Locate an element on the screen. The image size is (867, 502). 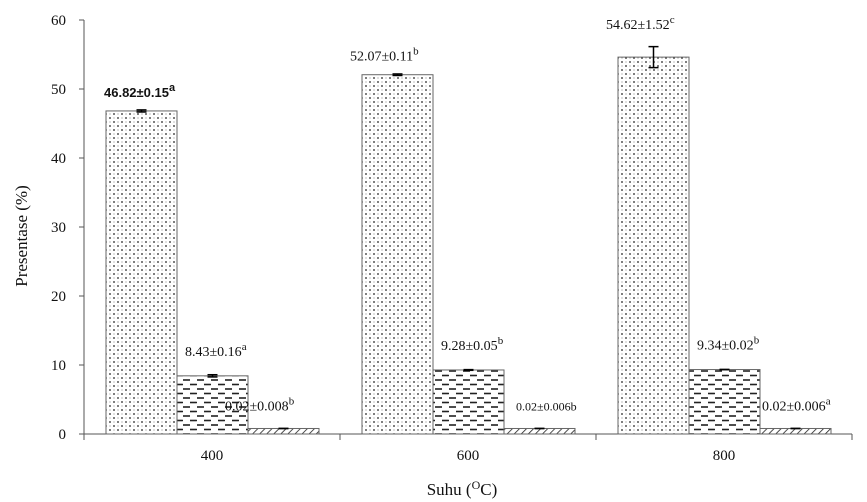
data-label: 0.02±0.006a is located at coordinates (796, 404).